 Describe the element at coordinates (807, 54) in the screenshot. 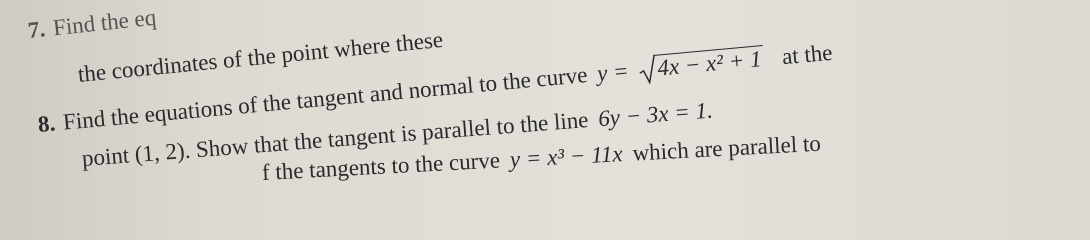

I see `item-text: at the` at that location.